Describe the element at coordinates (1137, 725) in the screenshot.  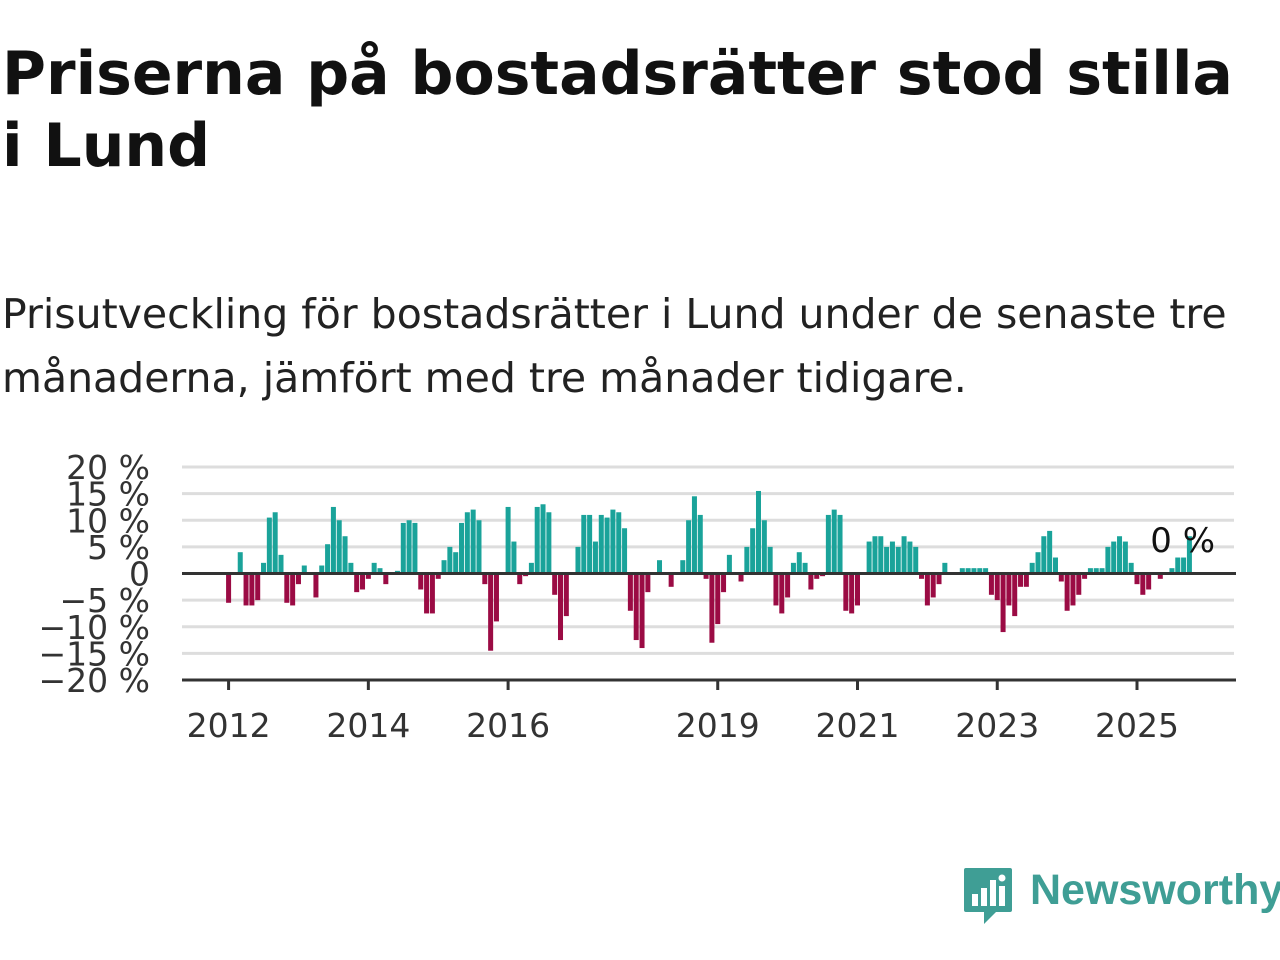
I see `x-tick-label: 2025` at that location.